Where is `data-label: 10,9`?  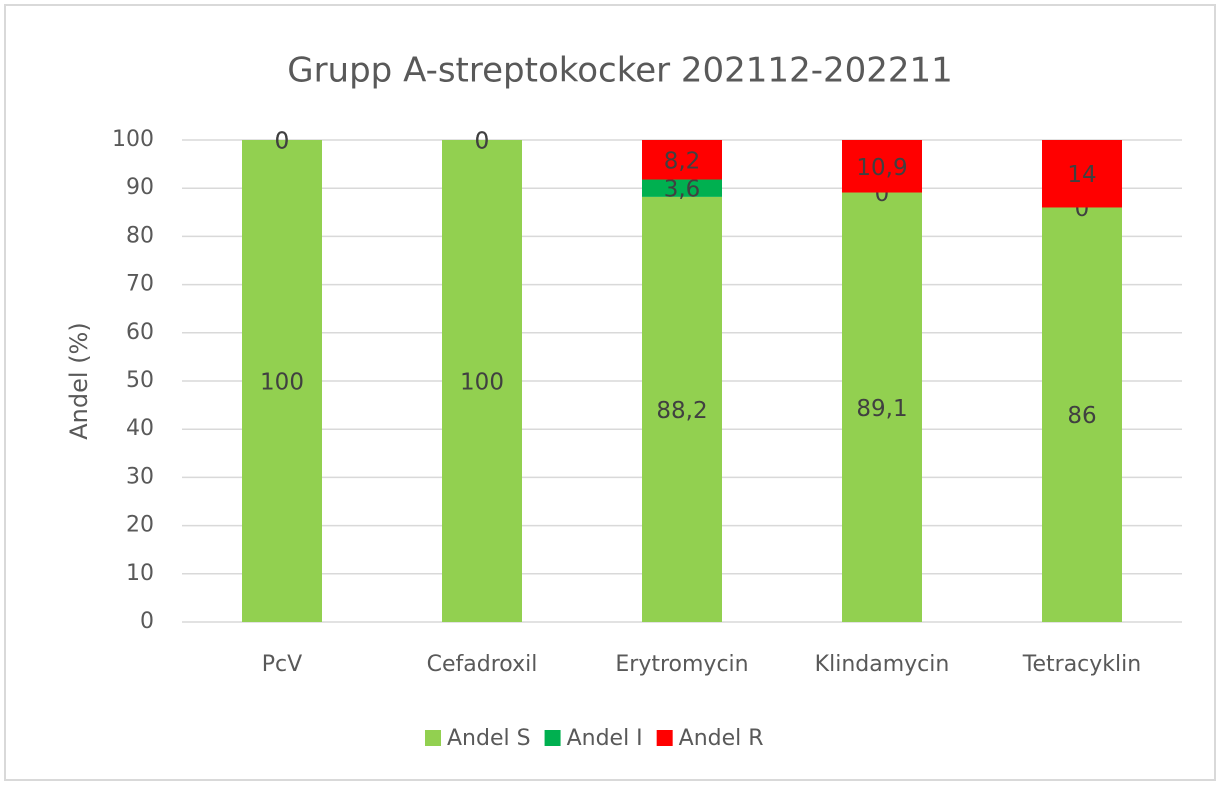 data-label: 10,9 is located at coordinates (881, 168).